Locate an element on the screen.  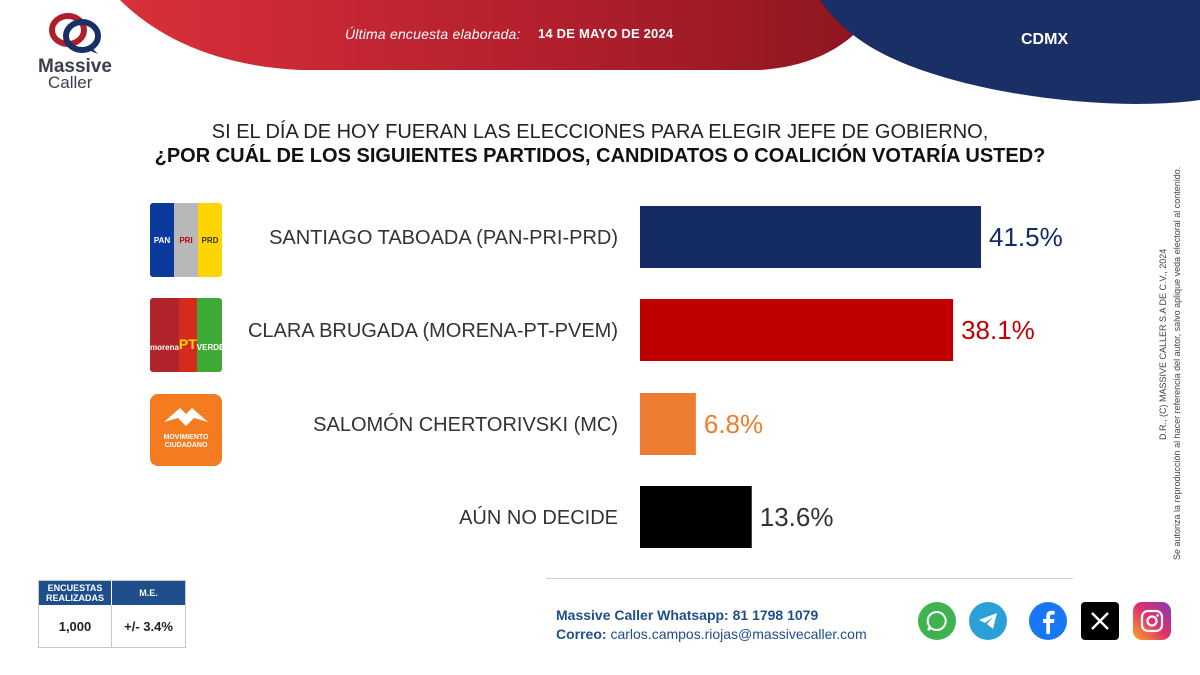
verde-logo: VERDE is located at coordinates (209, 335).